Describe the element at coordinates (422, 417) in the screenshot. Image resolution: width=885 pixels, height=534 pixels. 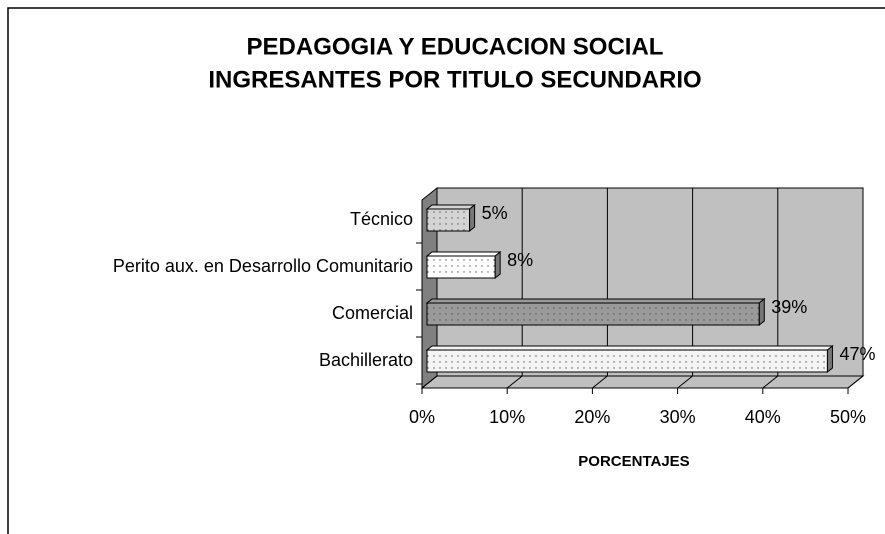
I see `x-tick-label: 0%` at that location.